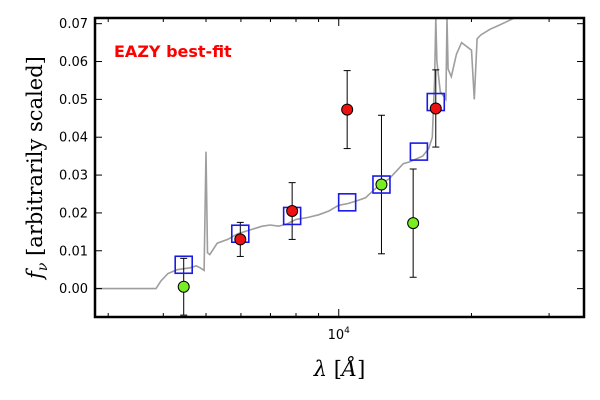 This screenshot has height=400, width=600. Describe the element at coordinates (73, 100) in the screenshot. I see `y-tick-label: 0.05` at that location.